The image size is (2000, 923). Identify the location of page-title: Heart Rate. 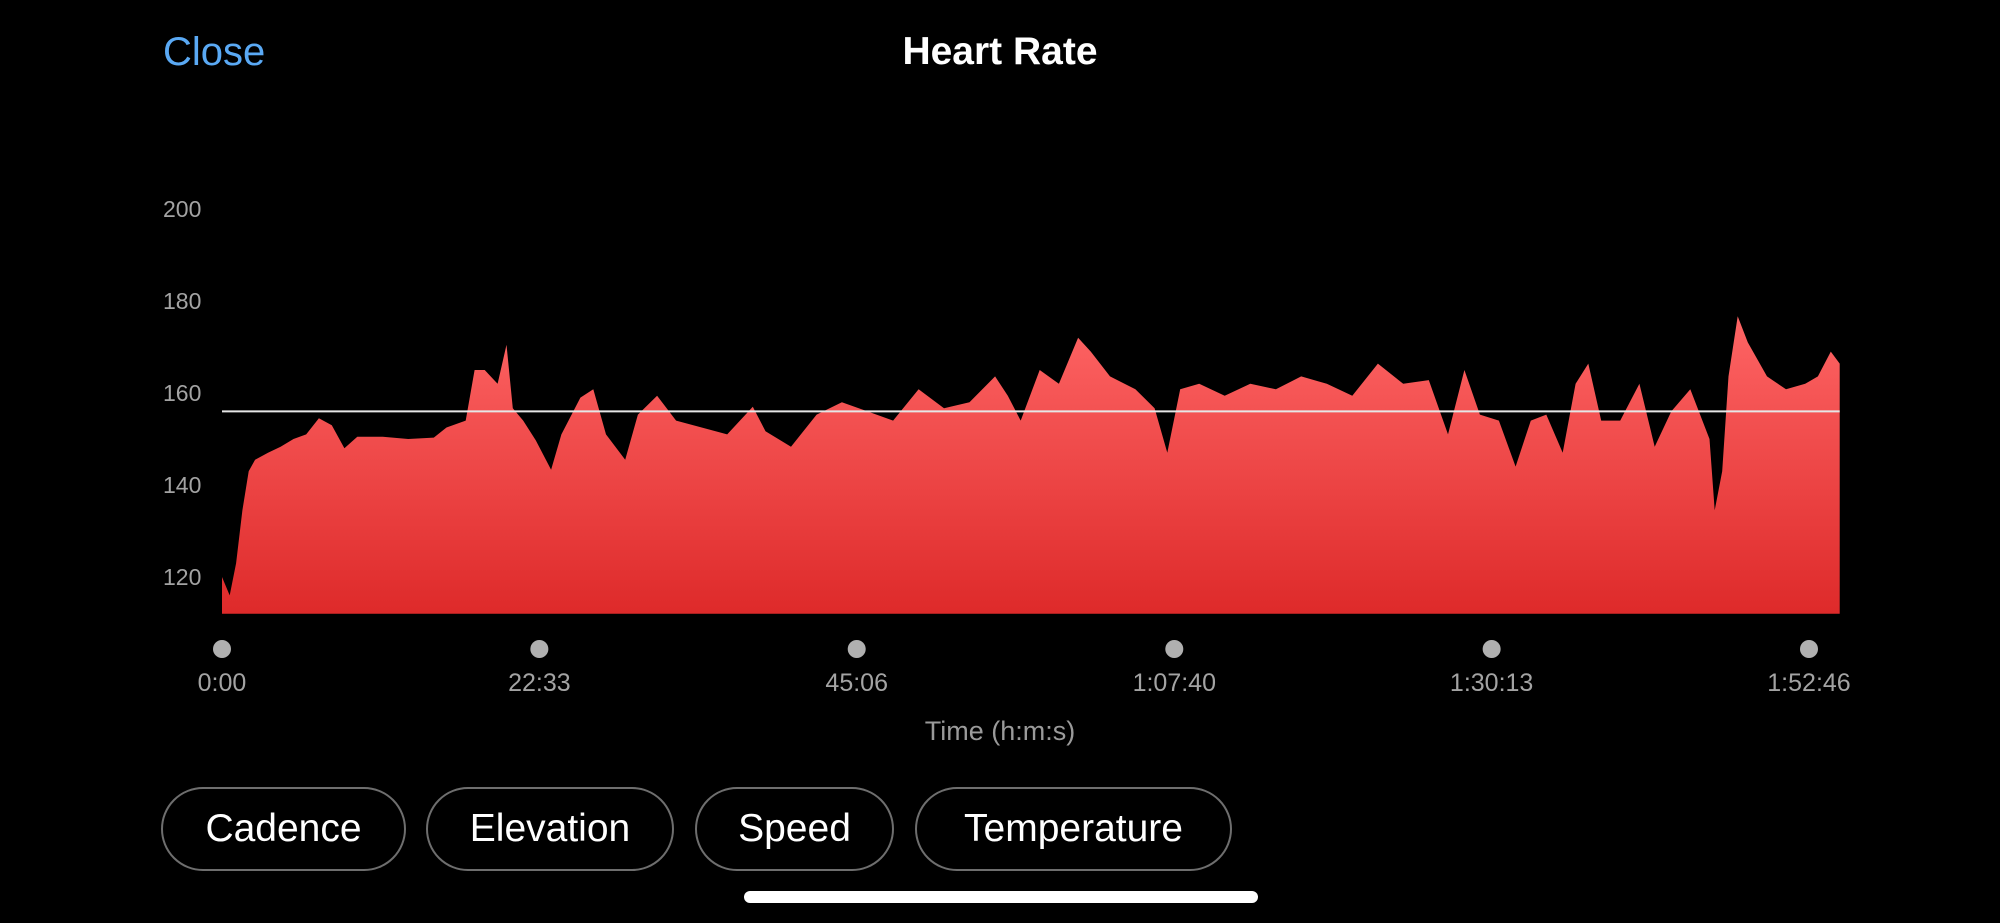
(1000, 51).